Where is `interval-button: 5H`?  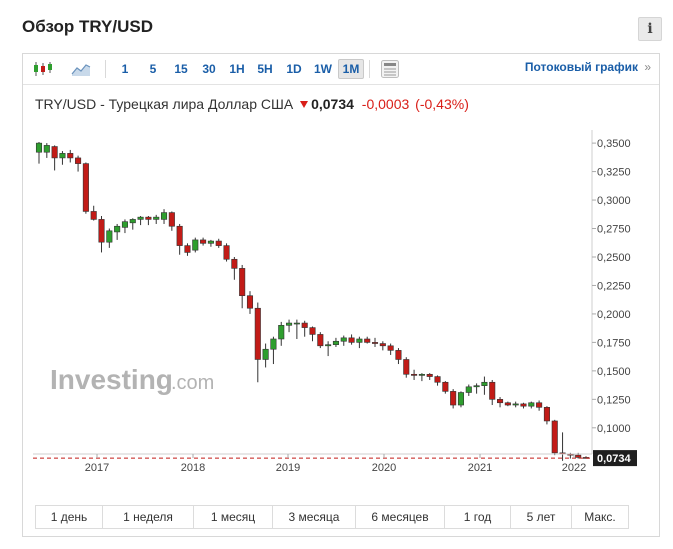 interval-button: 5H is located at coordinates (265, 69).